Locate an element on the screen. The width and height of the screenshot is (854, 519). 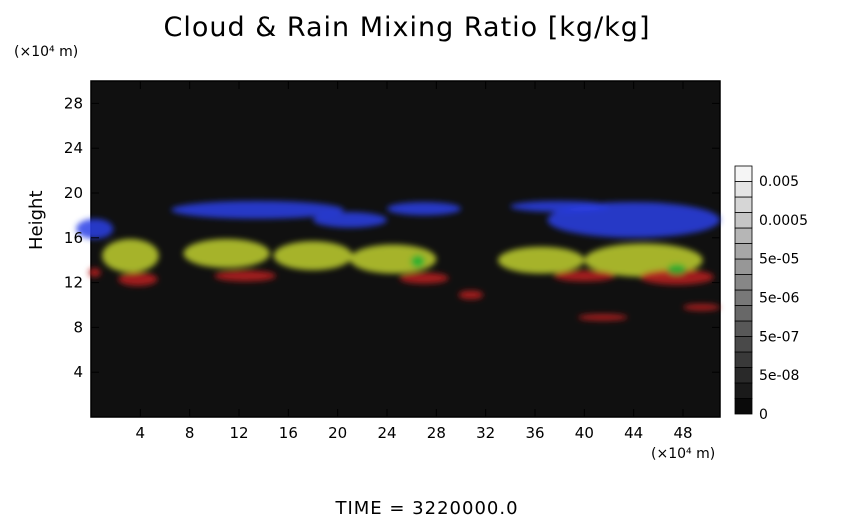
y-tick-label: 16 is located at coordinates (73, 238).